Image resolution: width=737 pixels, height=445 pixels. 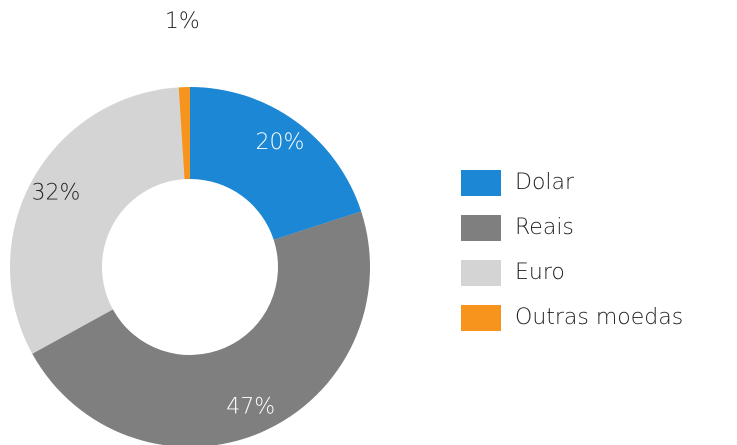 What do you see at coordinates (250, 406) in the screenshot?
I see `data-label: 47%` at bounding box center [250, 406].